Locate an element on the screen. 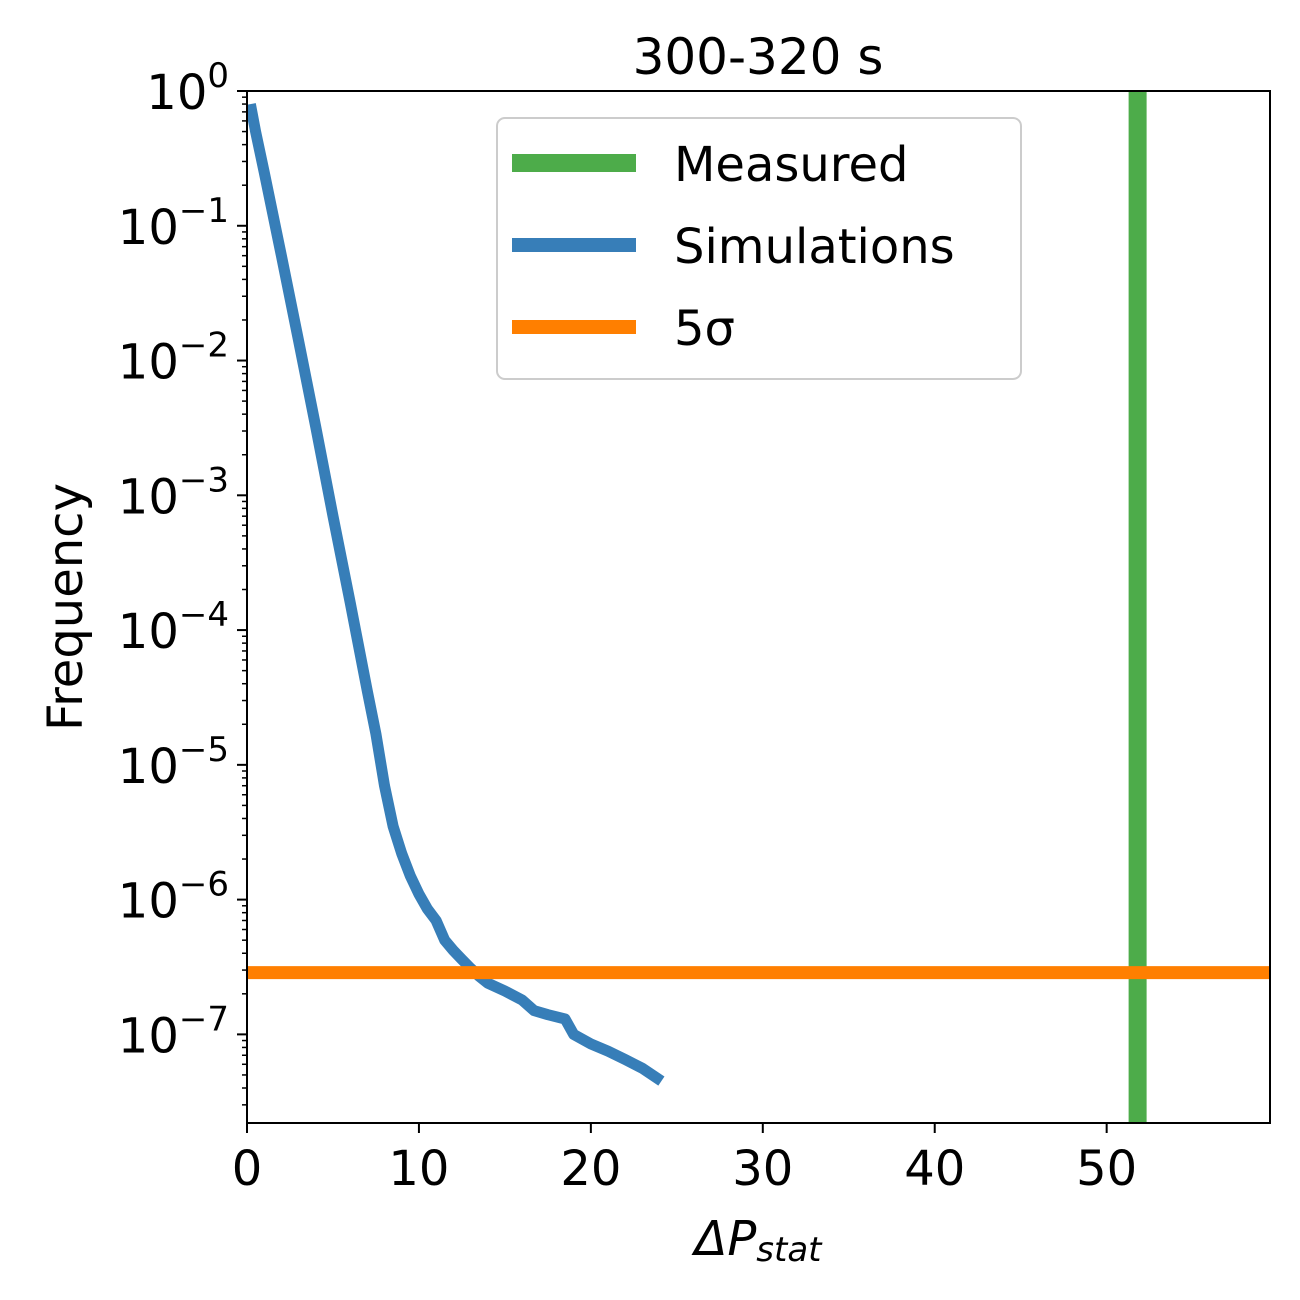 Image resolution: width=1300 pixels, height=1300 pixels. x-axis-label-subscript: stat is located at coordinates (789, 1250).